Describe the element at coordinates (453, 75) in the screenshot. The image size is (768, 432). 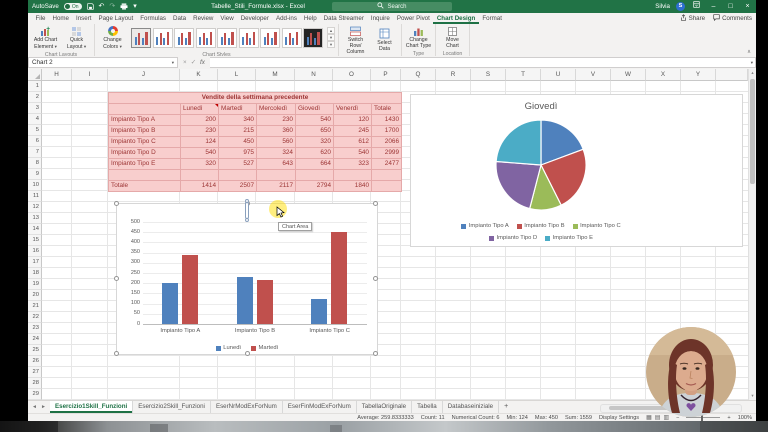
I see `column-header-r: R` at that location.